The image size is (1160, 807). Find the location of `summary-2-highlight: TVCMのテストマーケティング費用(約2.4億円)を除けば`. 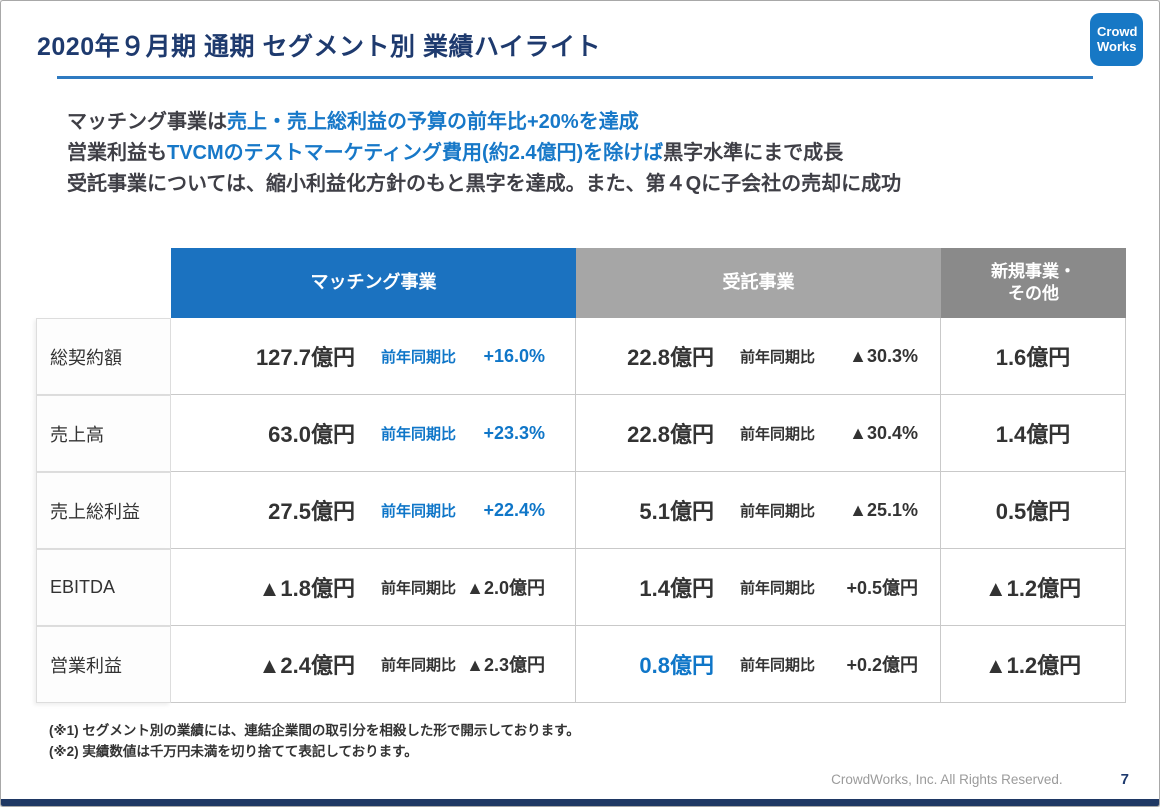

summary-2-highlight: TVCMのテストマーケティング費用(約2.4億円)を除けば is located at coordinates (415, 153).